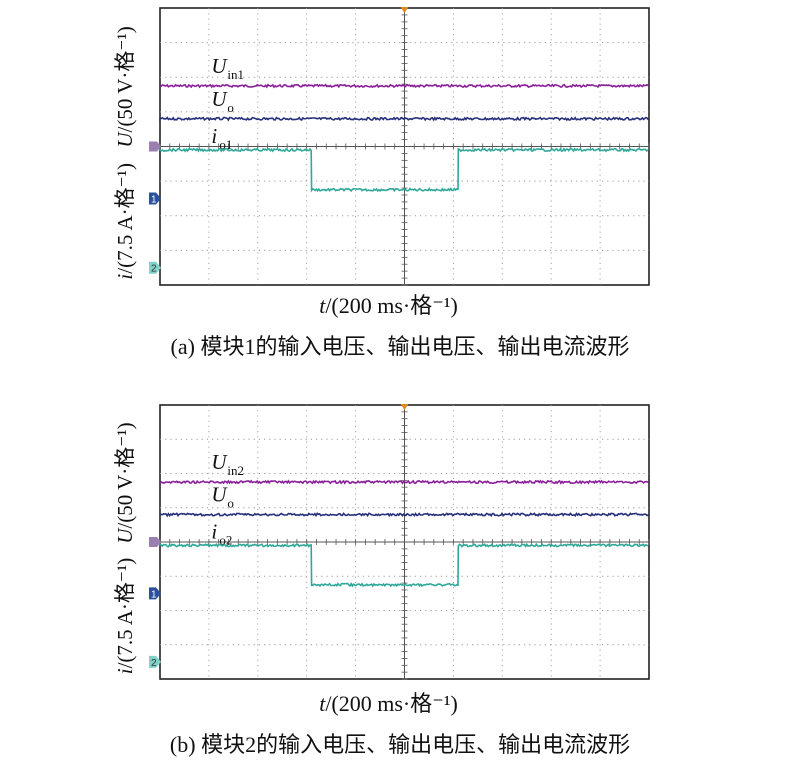 The image size is (800, 762). I want to click on trace-io1, so click(404, 170).